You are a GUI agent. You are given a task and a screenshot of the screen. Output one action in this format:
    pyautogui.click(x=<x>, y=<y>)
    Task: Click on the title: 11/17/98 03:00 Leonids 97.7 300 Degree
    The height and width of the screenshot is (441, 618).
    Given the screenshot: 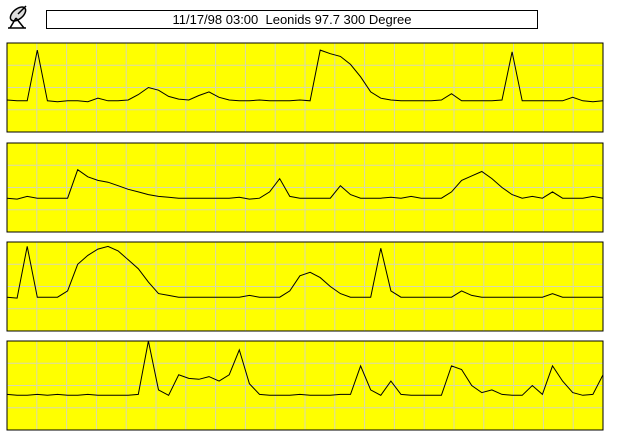 What is the action you would take?
    pyautogui.click(x=292, y=19)
    